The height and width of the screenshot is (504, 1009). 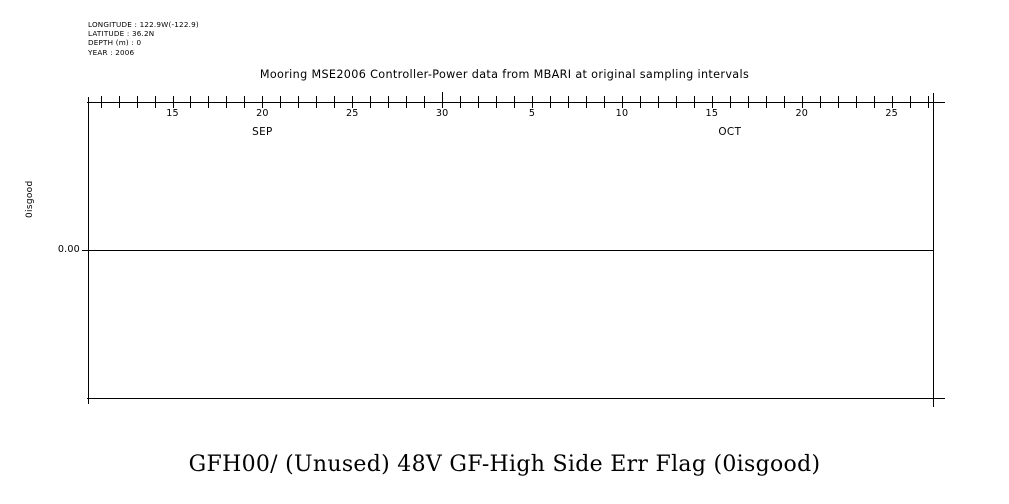 I want to click on xtick-label-10-5: 10, so click(x=622, y=113).